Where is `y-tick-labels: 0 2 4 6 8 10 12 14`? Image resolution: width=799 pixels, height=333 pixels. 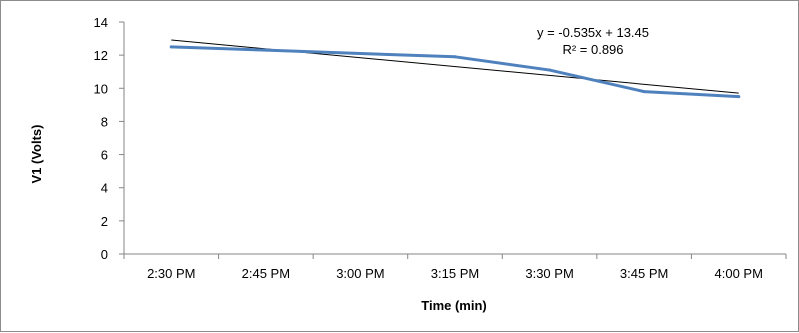
y-tick-labels: 0 2 4 6 8 10 12 14 is located at coordinates (101, 138).